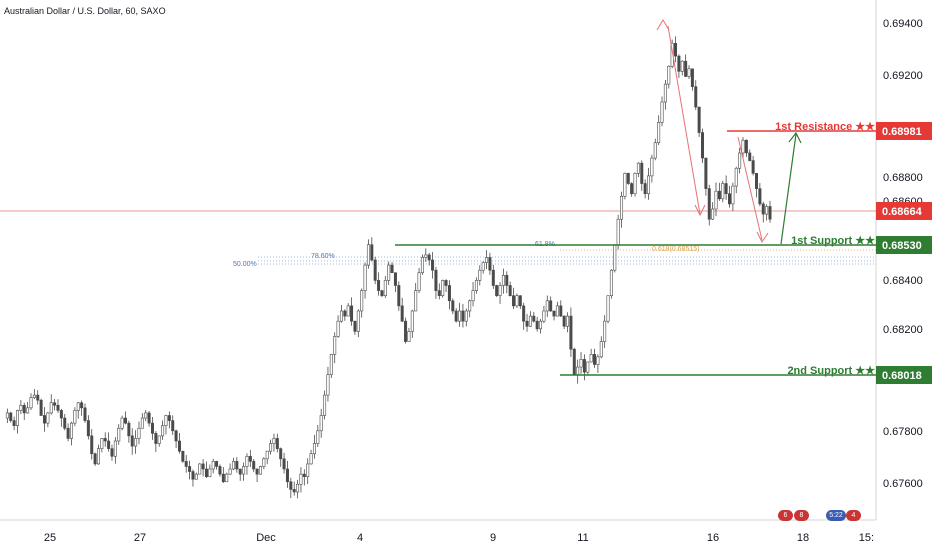 This screenshot has width=932, height=550. I want to click on event-flag-text: 6, so click(785, 515).